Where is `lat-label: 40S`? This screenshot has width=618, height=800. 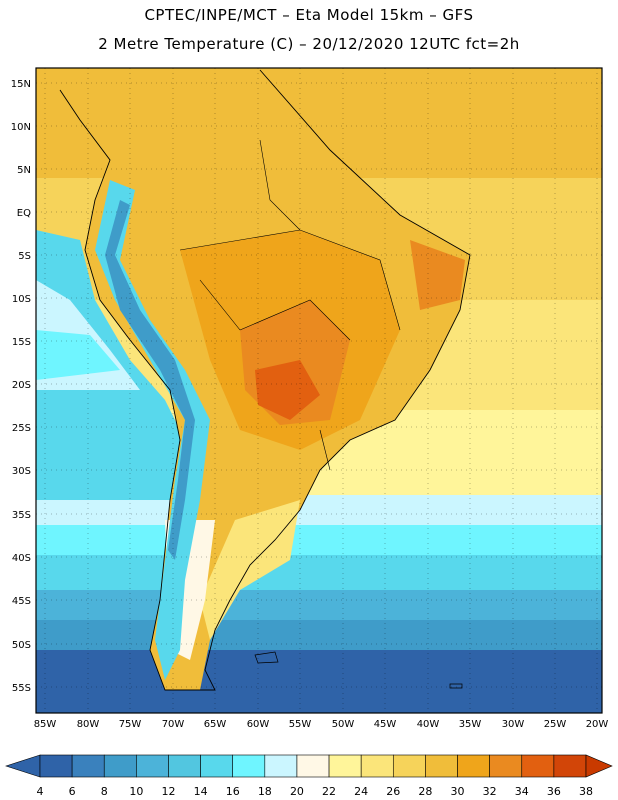
lat-label: 40S is located at coordinates (21, 558).